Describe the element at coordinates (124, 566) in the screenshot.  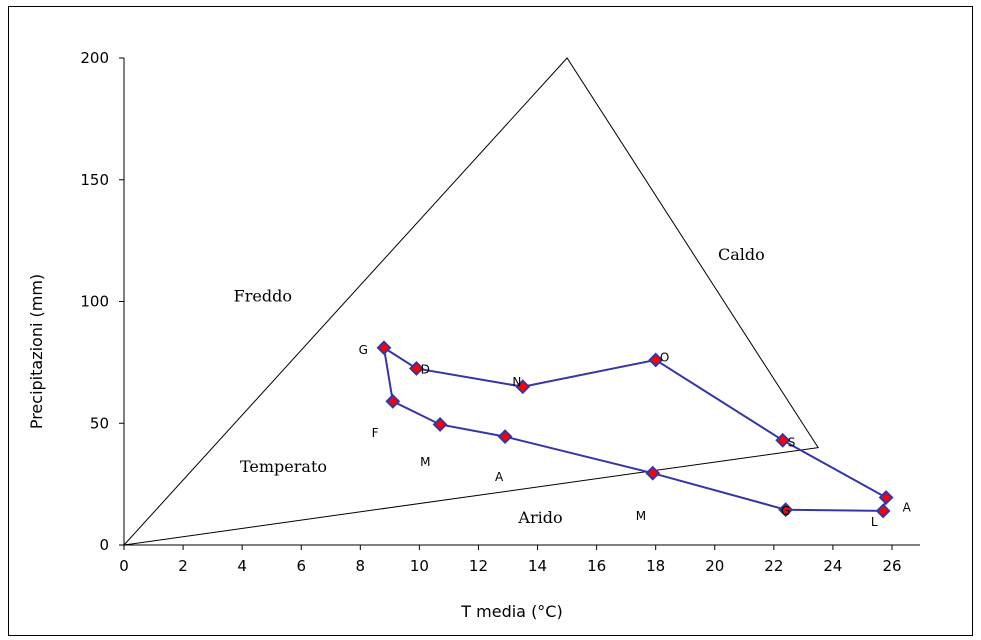
I see `x-tick-label: 0` at that location.